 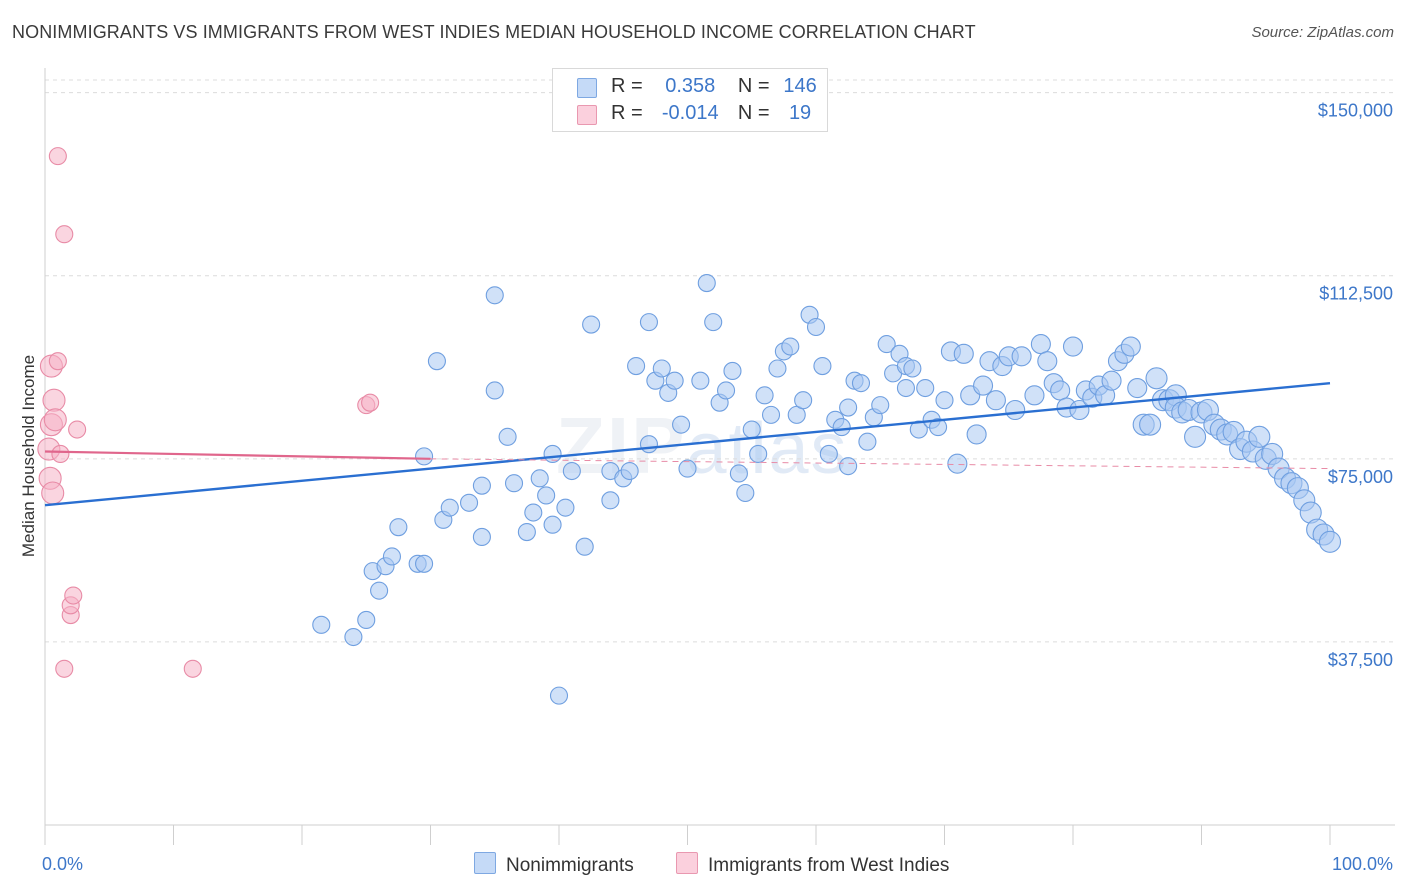 What do you see at coordinates (800, 113) in the screenshot?
I see `legend-n-value: 19` at bounding box center [800, 113].